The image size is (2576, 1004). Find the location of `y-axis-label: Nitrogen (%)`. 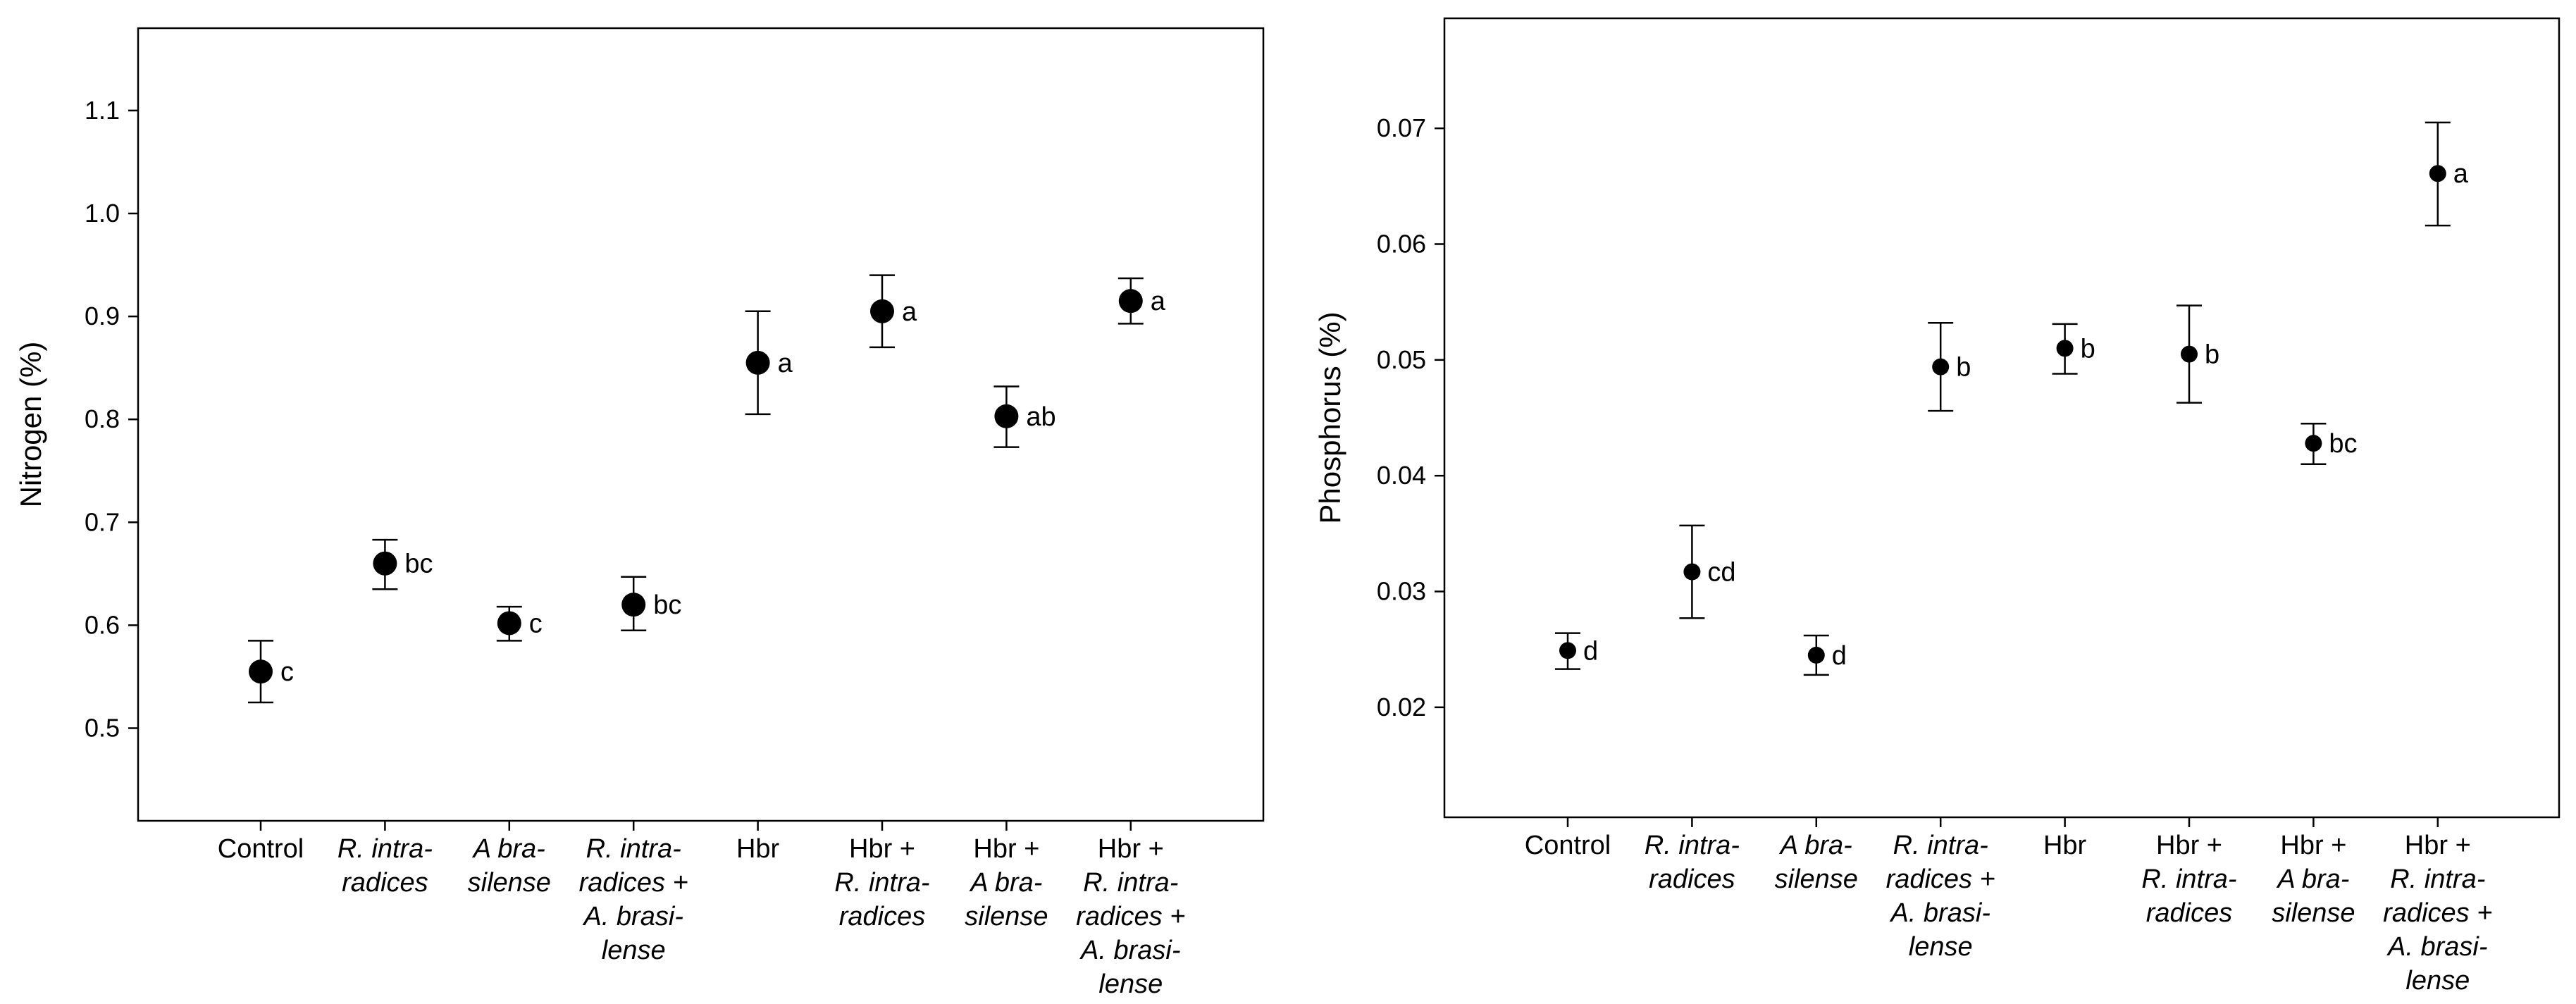

y-axis-label: Nitrogen (%) is located at coordinates (30, 425).